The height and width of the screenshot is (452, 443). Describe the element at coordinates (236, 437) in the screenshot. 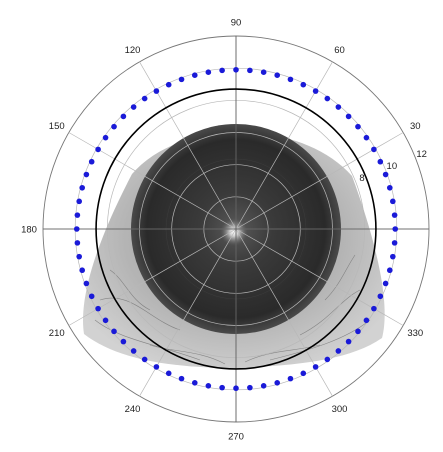

I see `angle-label-270: 270` at that location.